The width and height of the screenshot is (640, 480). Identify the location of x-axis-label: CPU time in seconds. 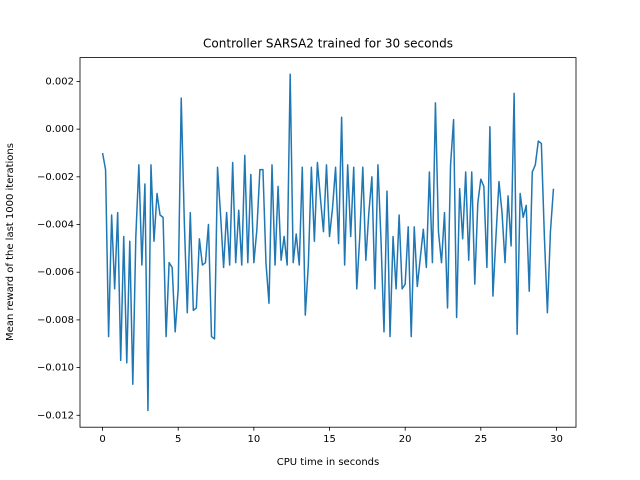
(328, 462).